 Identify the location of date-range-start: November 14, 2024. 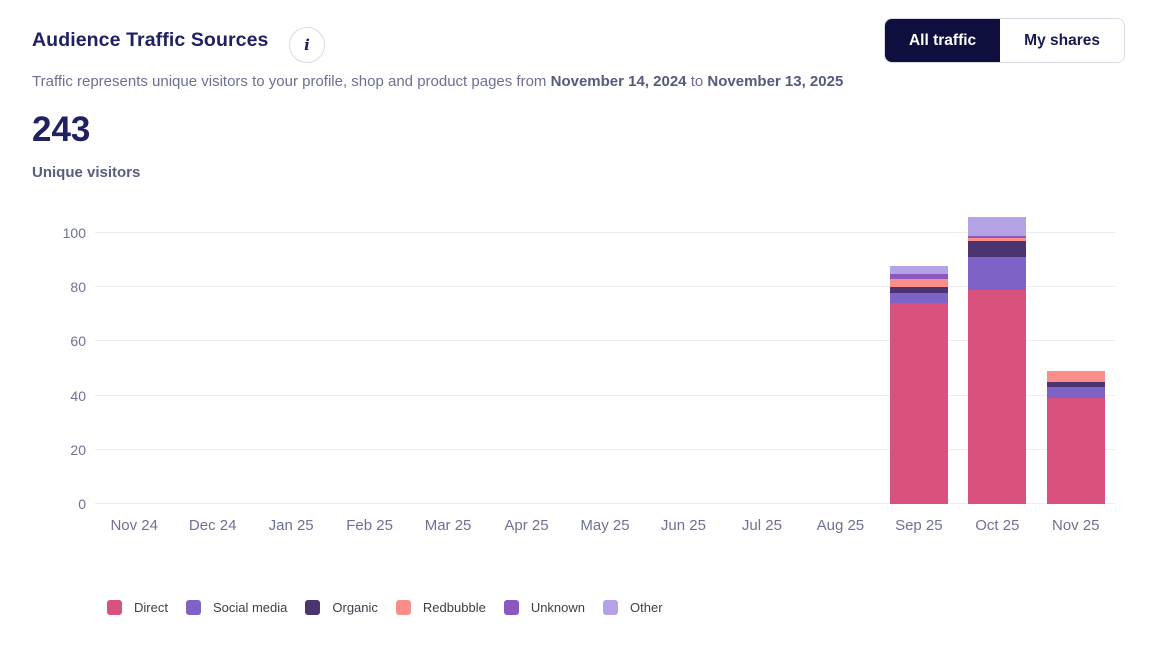
(618, 81).